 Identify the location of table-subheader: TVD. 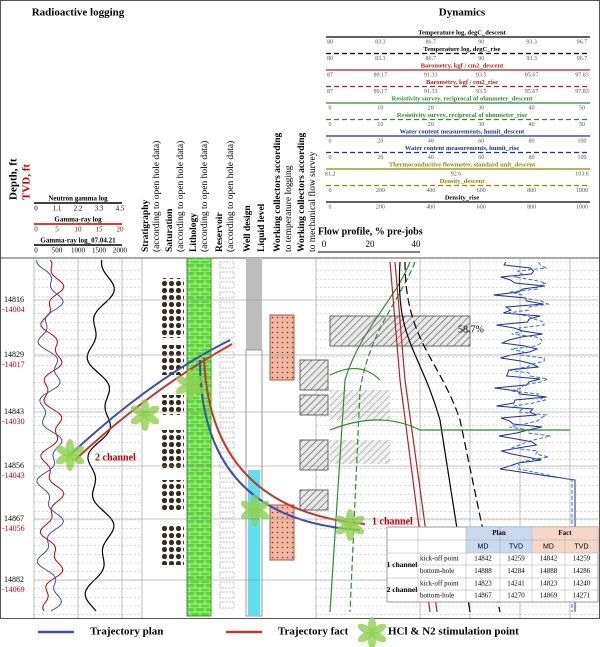
(516, 546).